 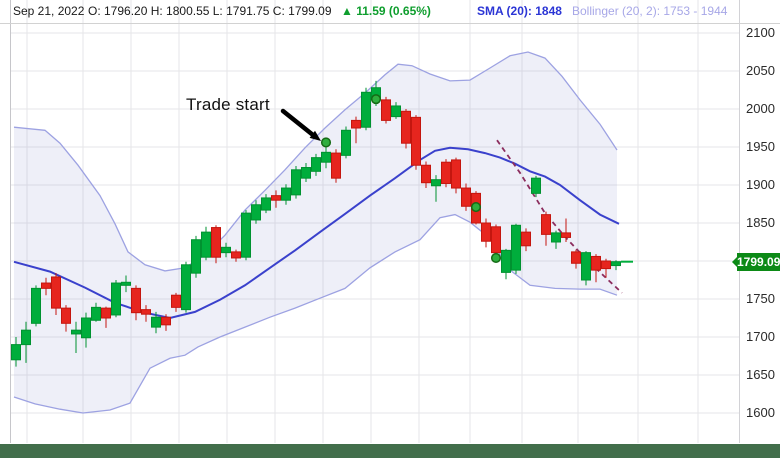 I want to click on date-label: Sep 21, 2022, so click(x=49, y=11).